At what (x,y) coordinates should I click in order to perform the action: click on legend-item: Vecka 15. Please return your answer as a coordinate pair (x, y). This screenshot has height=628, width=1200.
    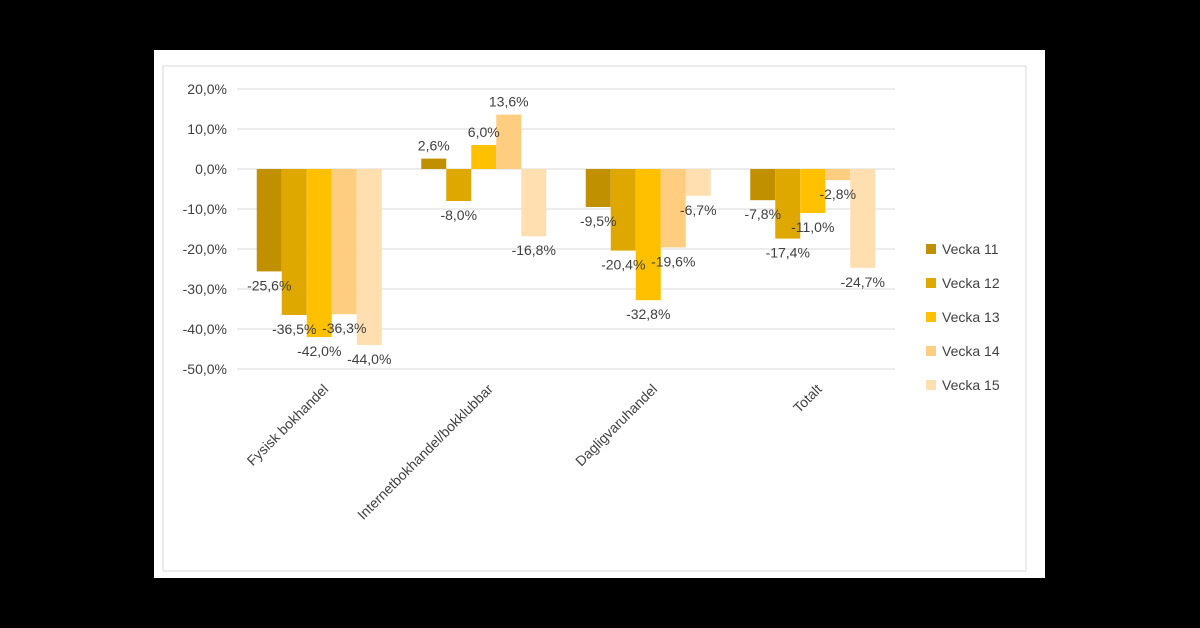
    Looking at the image, I should click on (963, 385).